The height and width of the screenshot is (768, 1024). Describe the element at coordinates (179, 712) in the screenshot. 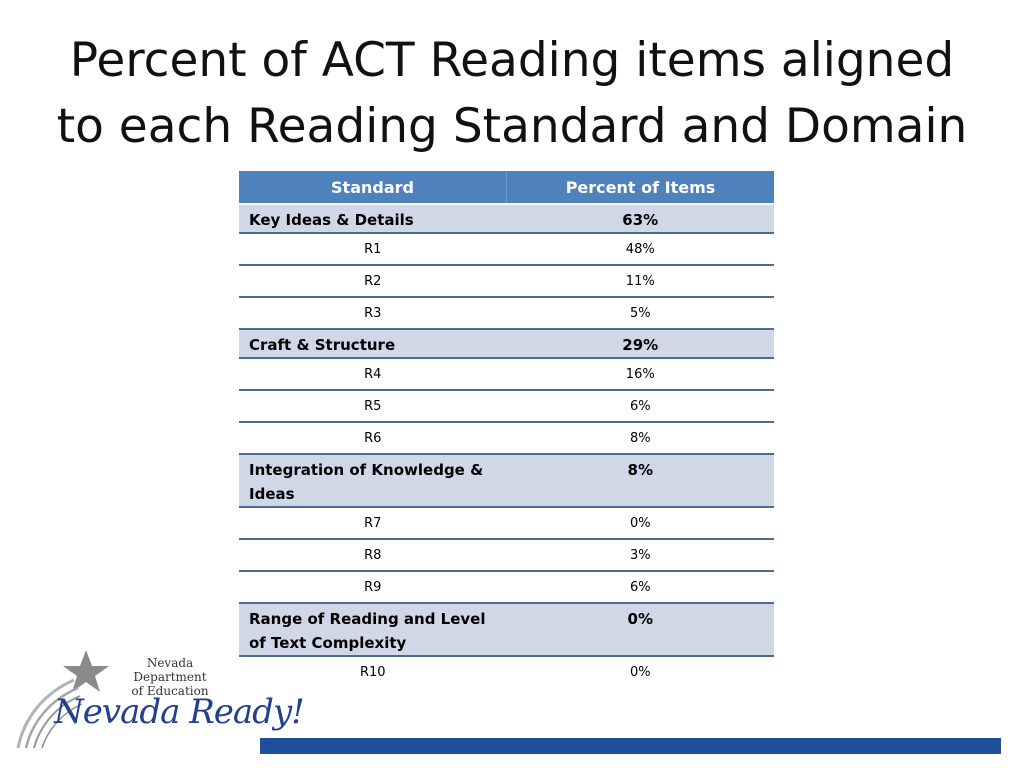

I see `nevada-ready-tagline: Nevada Ready!` at that location.